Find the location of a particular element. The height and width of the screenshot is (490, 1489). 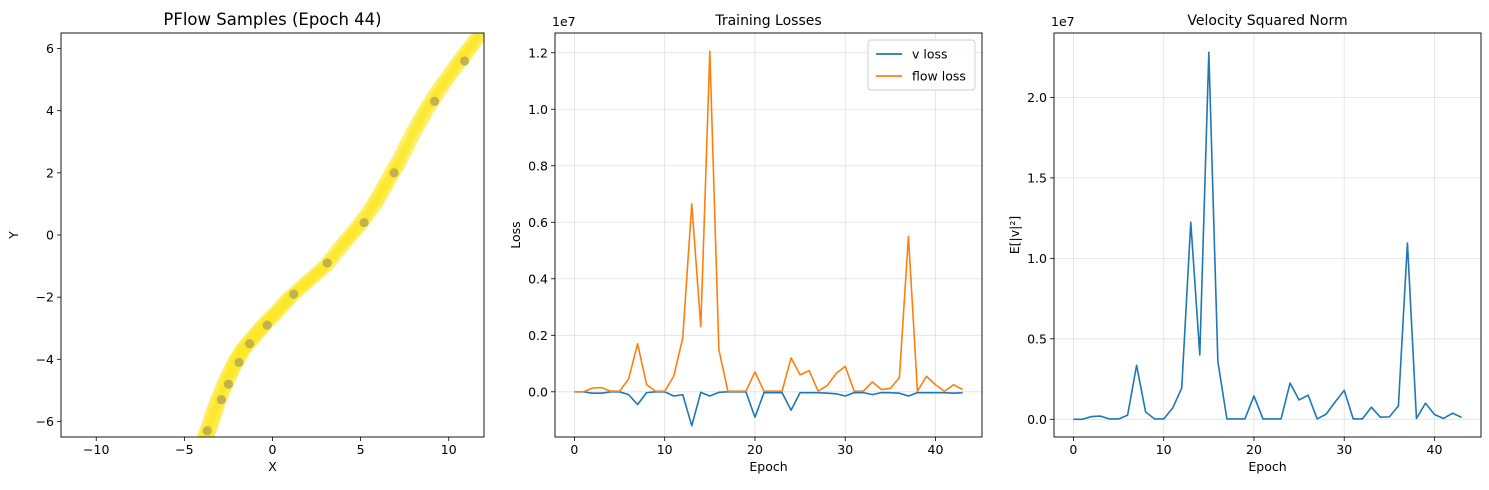

x-tick-label: −10 is located at coordinates (96, 449).